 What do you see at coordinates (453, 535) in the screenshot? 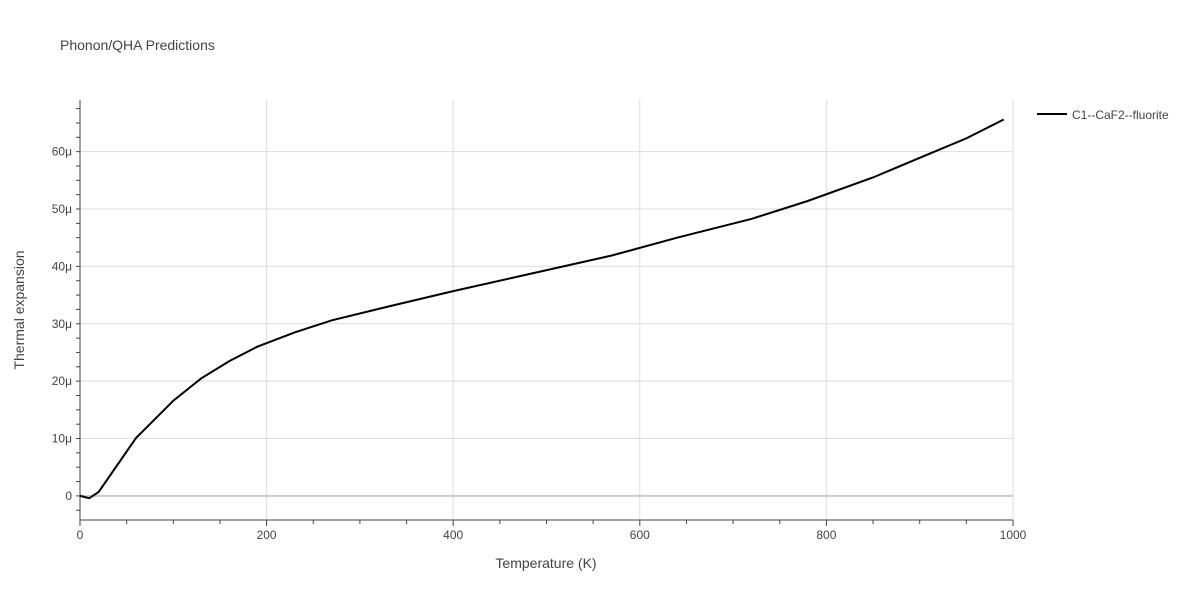
I see `x-tick-label: 400` at bounding box center [453, 535].